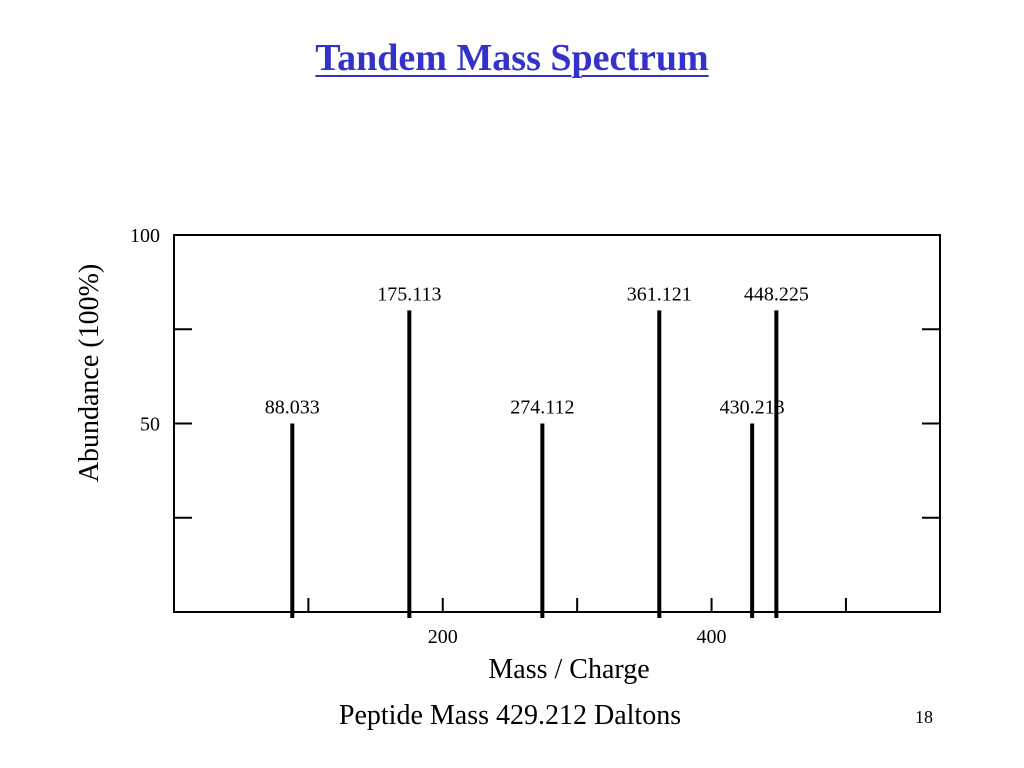  Describe the element at coordinates (443, 637) in the screenshot. I see `x-tick-label: 200` at that location.